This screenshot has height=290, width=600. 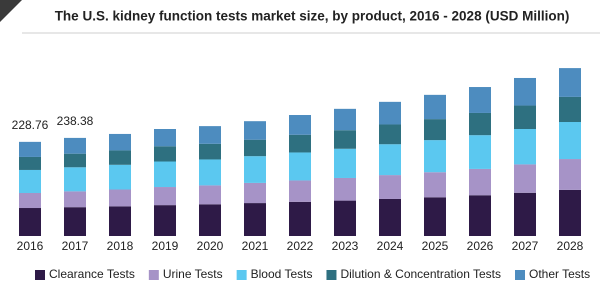 What do you see at coordinates (120, 246) in the screenshot?
I see `x-tick-label: 2018` at bounding box center [120, 246].